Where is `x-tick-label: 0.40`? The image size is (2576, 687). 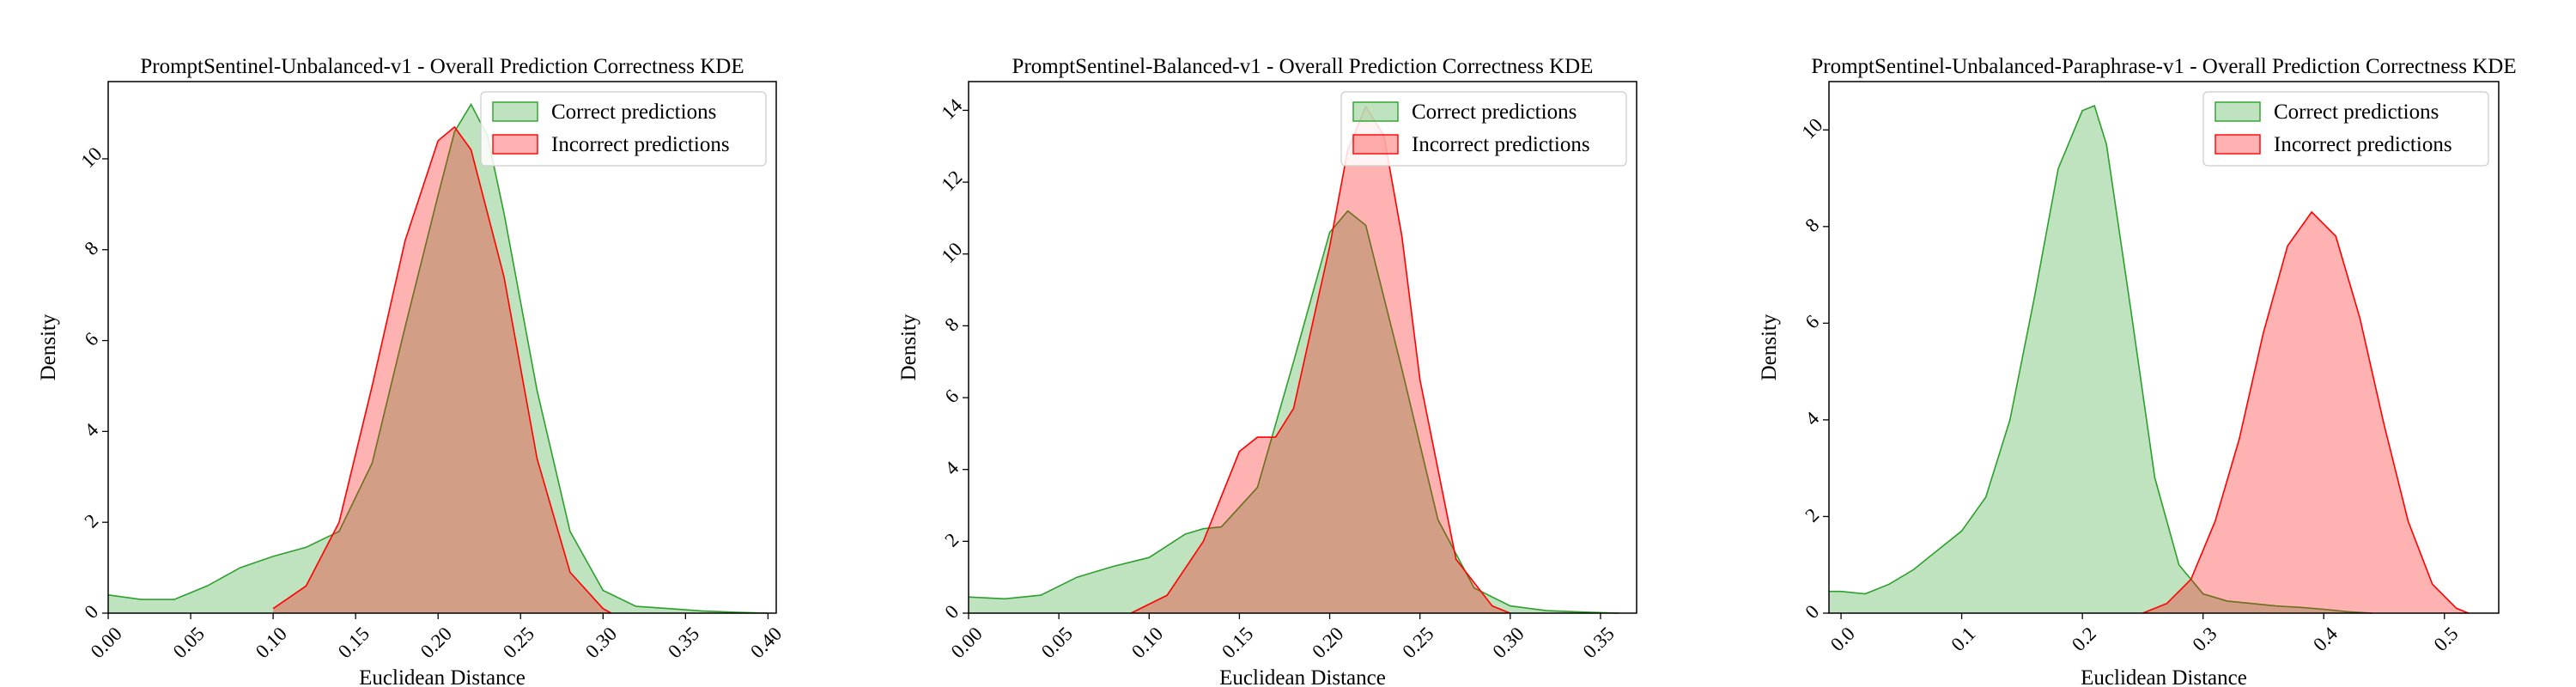
x-tick-label: 0.40 is located at coordinates (766, 642).